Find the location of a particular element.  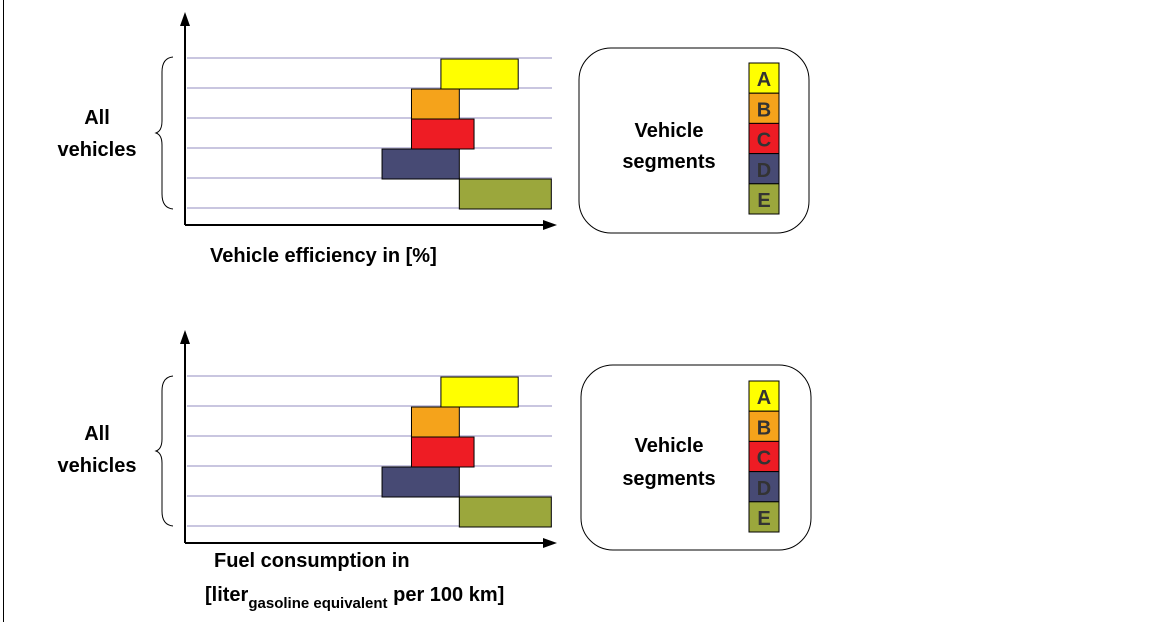

x-axis-label: Vehicle efficiency in [%] is located at coordinates (323, 256).